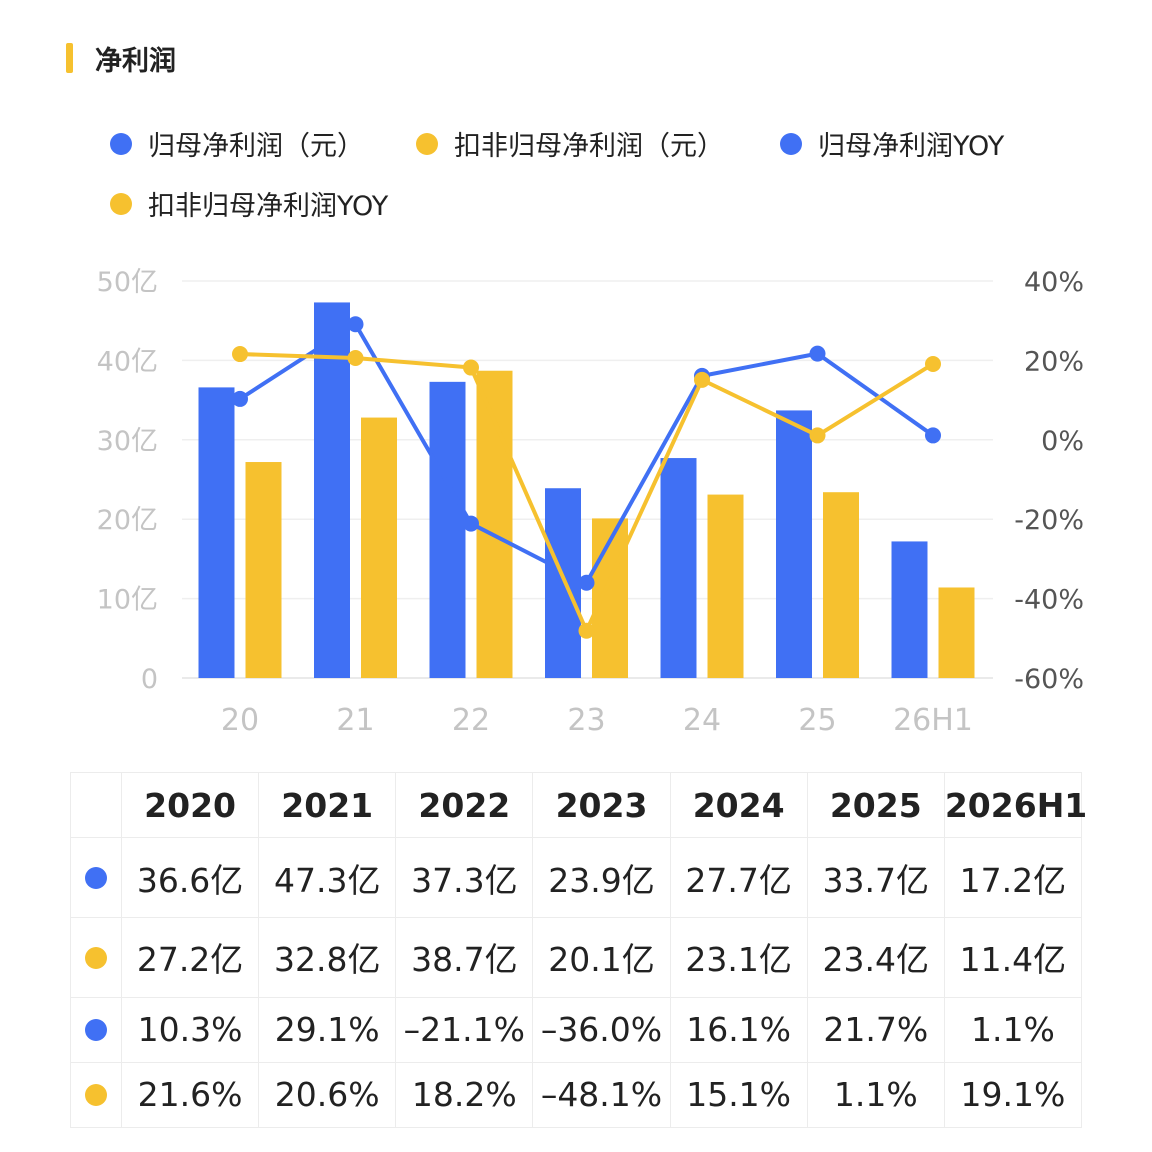 The height and width of the screenshot is (1152, 1152). What do you see at coordinates (875, 805) in the screenshot?
I see `table-header-cell: 2025` at bounding box center [875, 805].